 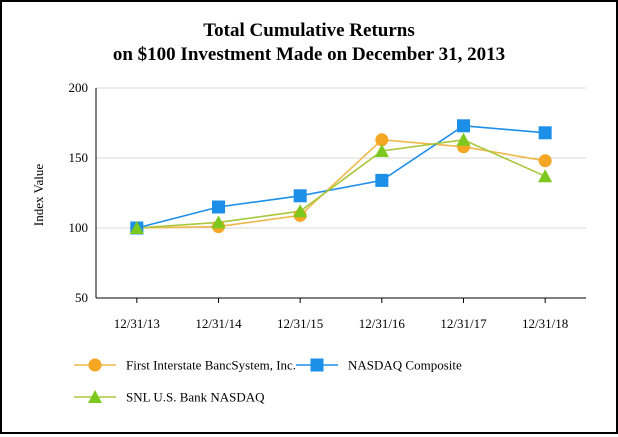 What do you see at coordinates (79, 157) in the screenshot?
I see `y-tick-label: 150` at bounding box center [79, 157].